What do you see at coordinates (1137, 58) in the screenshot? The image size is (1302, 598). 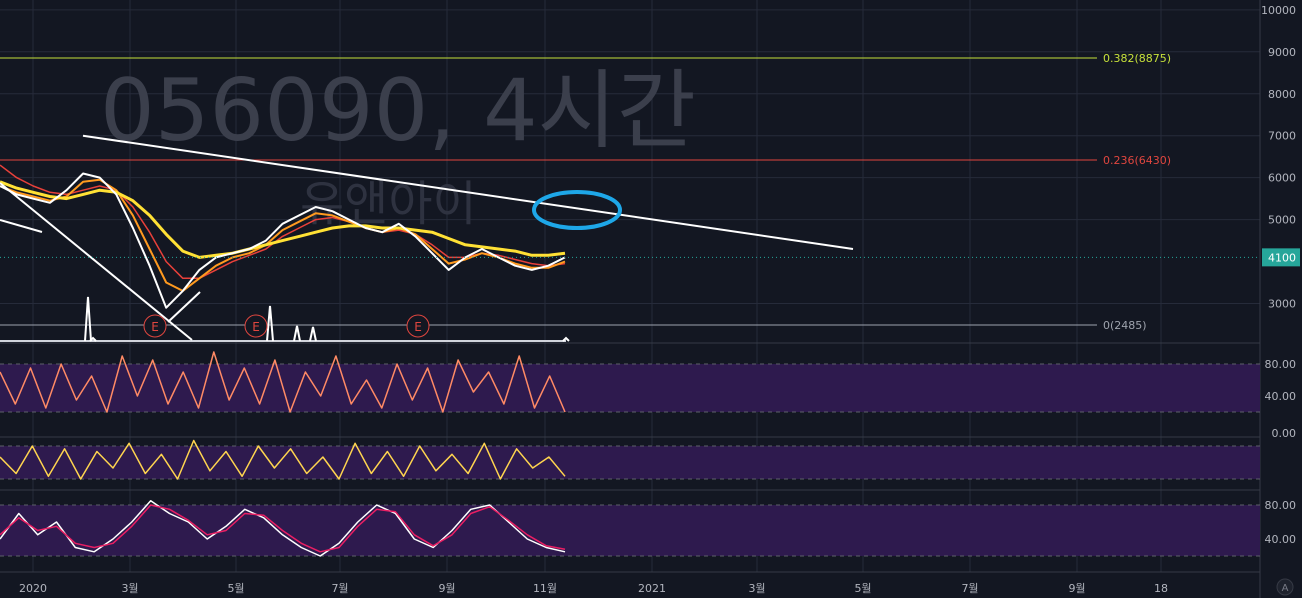 I see `fib-label: 0.382(8875)` at bounding box center [1137, 58].